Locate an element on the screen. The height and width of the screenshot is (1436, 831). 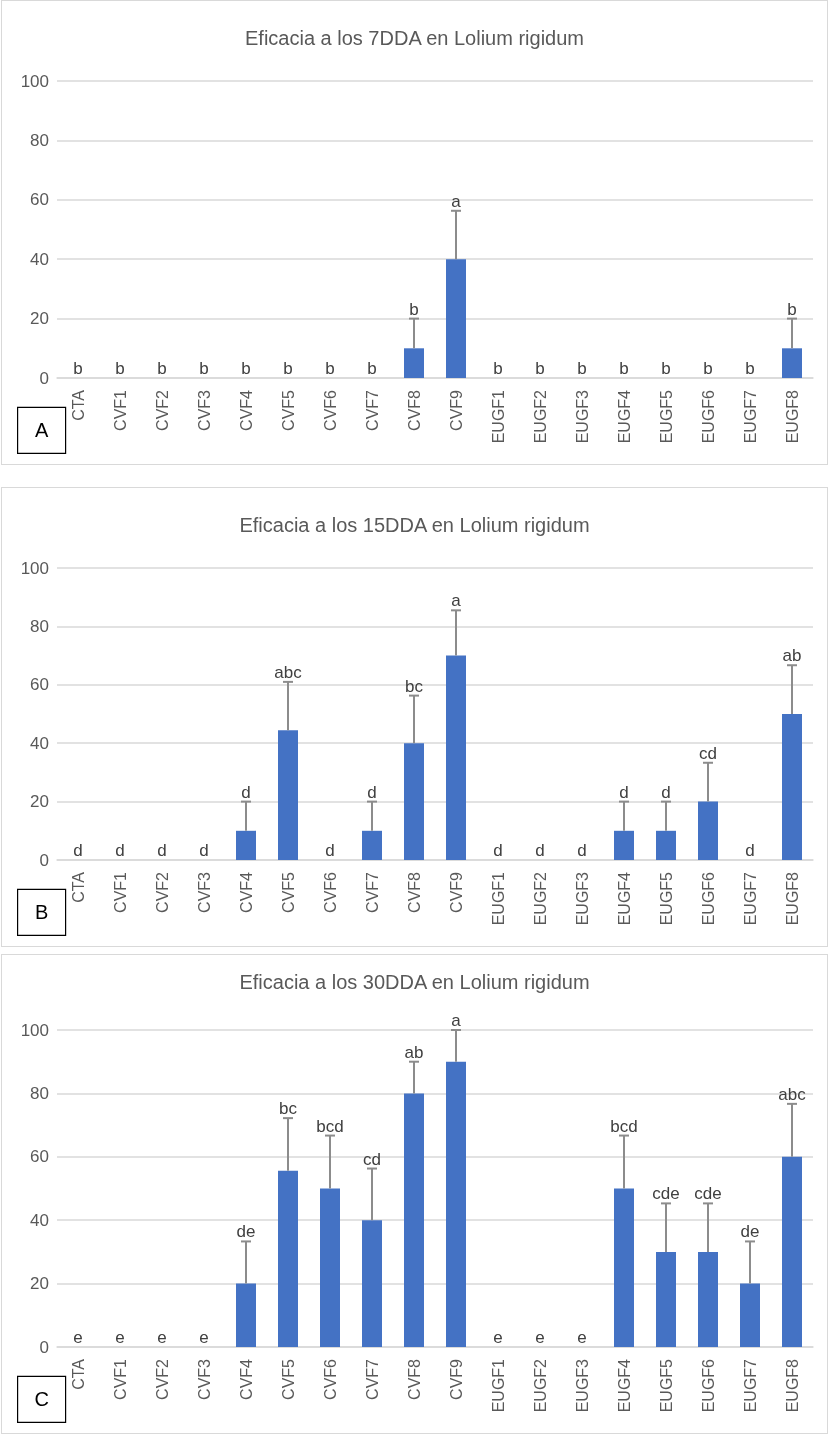
data-label: de is located at coordinates (750, 1232).